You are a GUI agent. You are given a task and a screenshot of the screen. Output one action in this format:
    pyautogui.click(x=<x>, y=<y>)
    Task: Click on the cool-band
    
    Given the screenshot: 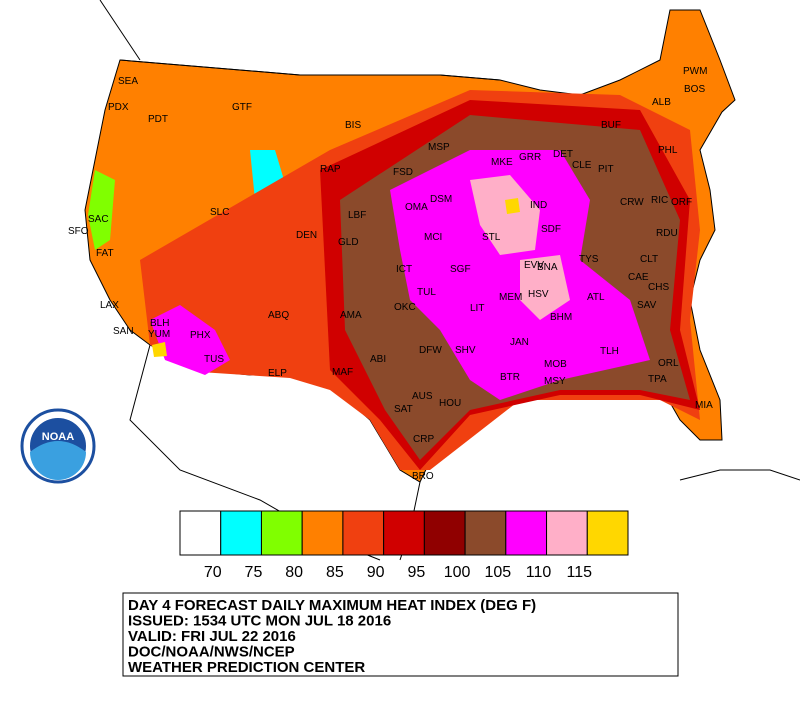 What is the action you would take?
    pyautogui.click(x=101, y=210)
    